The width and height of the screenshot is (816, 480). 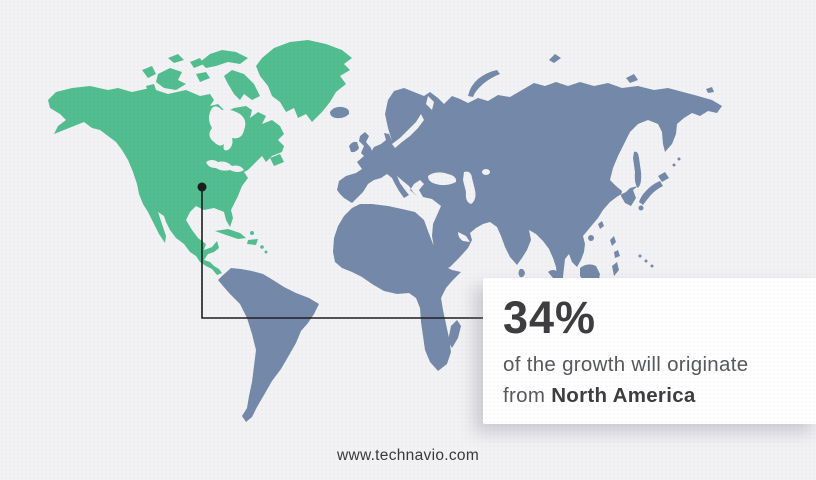 What do you see at coordinates (304, 81) in the screenshot?
I see `greenland` at bounding box center [304, 81].